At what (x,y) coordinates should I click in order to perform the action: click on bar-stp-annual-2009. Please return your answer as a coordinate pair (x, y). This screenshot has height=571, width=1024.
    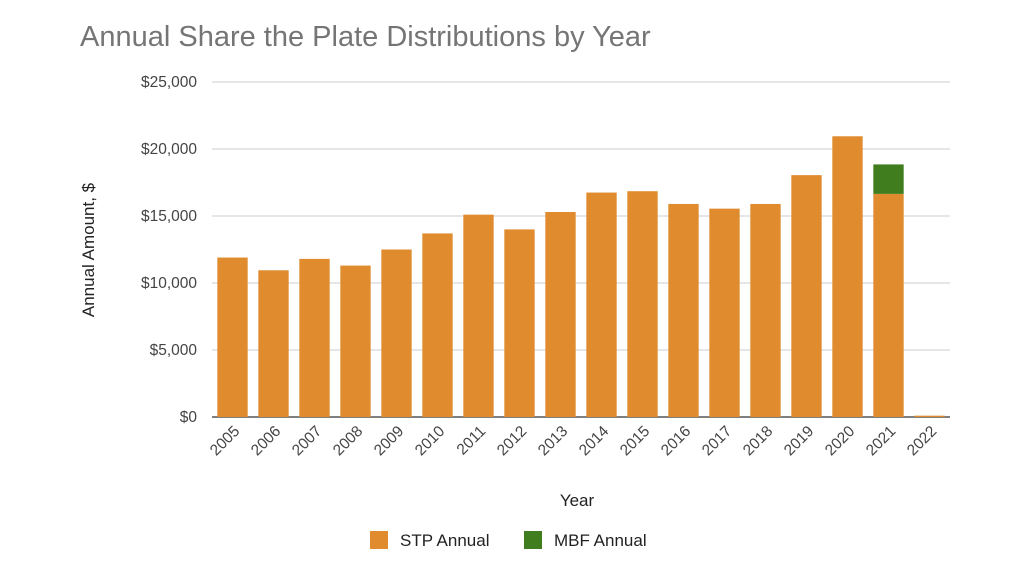
    Looking at the image, I should click on (396, 333).